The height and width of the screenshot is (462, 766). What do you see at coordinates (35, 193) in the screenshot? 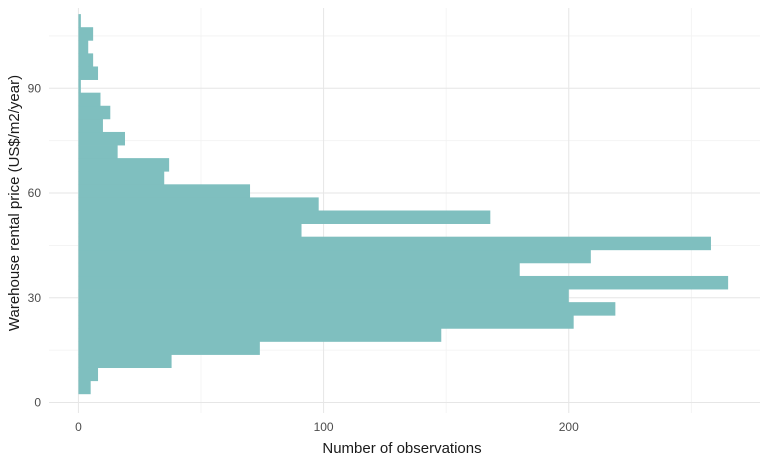
I see `y-tick-label: 60` at bounding box center [35, 193].